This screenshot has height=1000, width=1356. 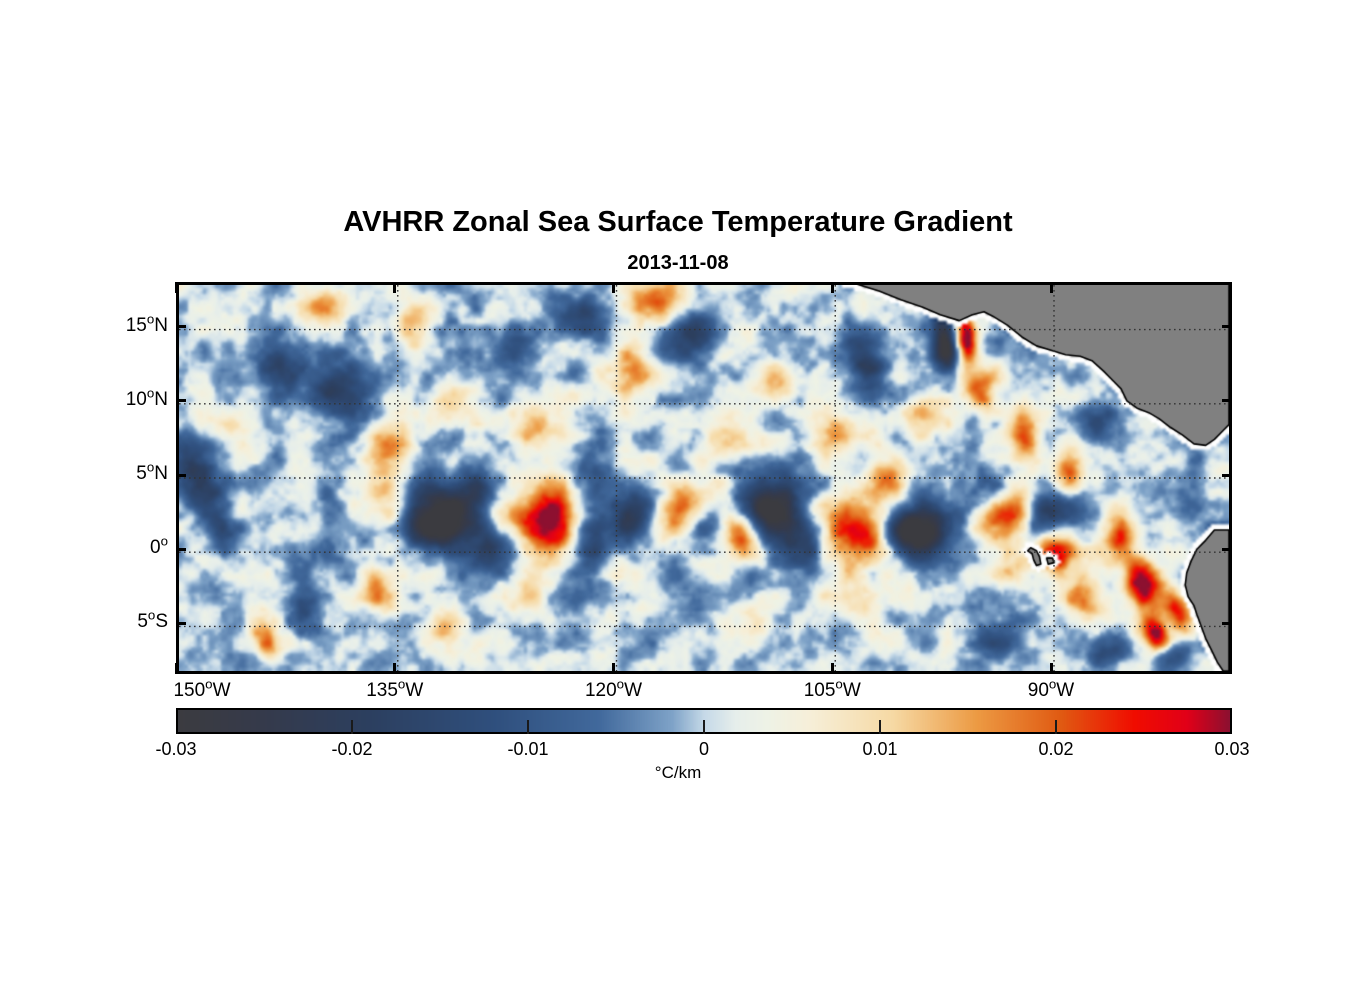 What do you see at coordinates (678, 772) in the screenshot?
I see `colorbar-unit-label: °C/km` at bounding box center [678, 772].